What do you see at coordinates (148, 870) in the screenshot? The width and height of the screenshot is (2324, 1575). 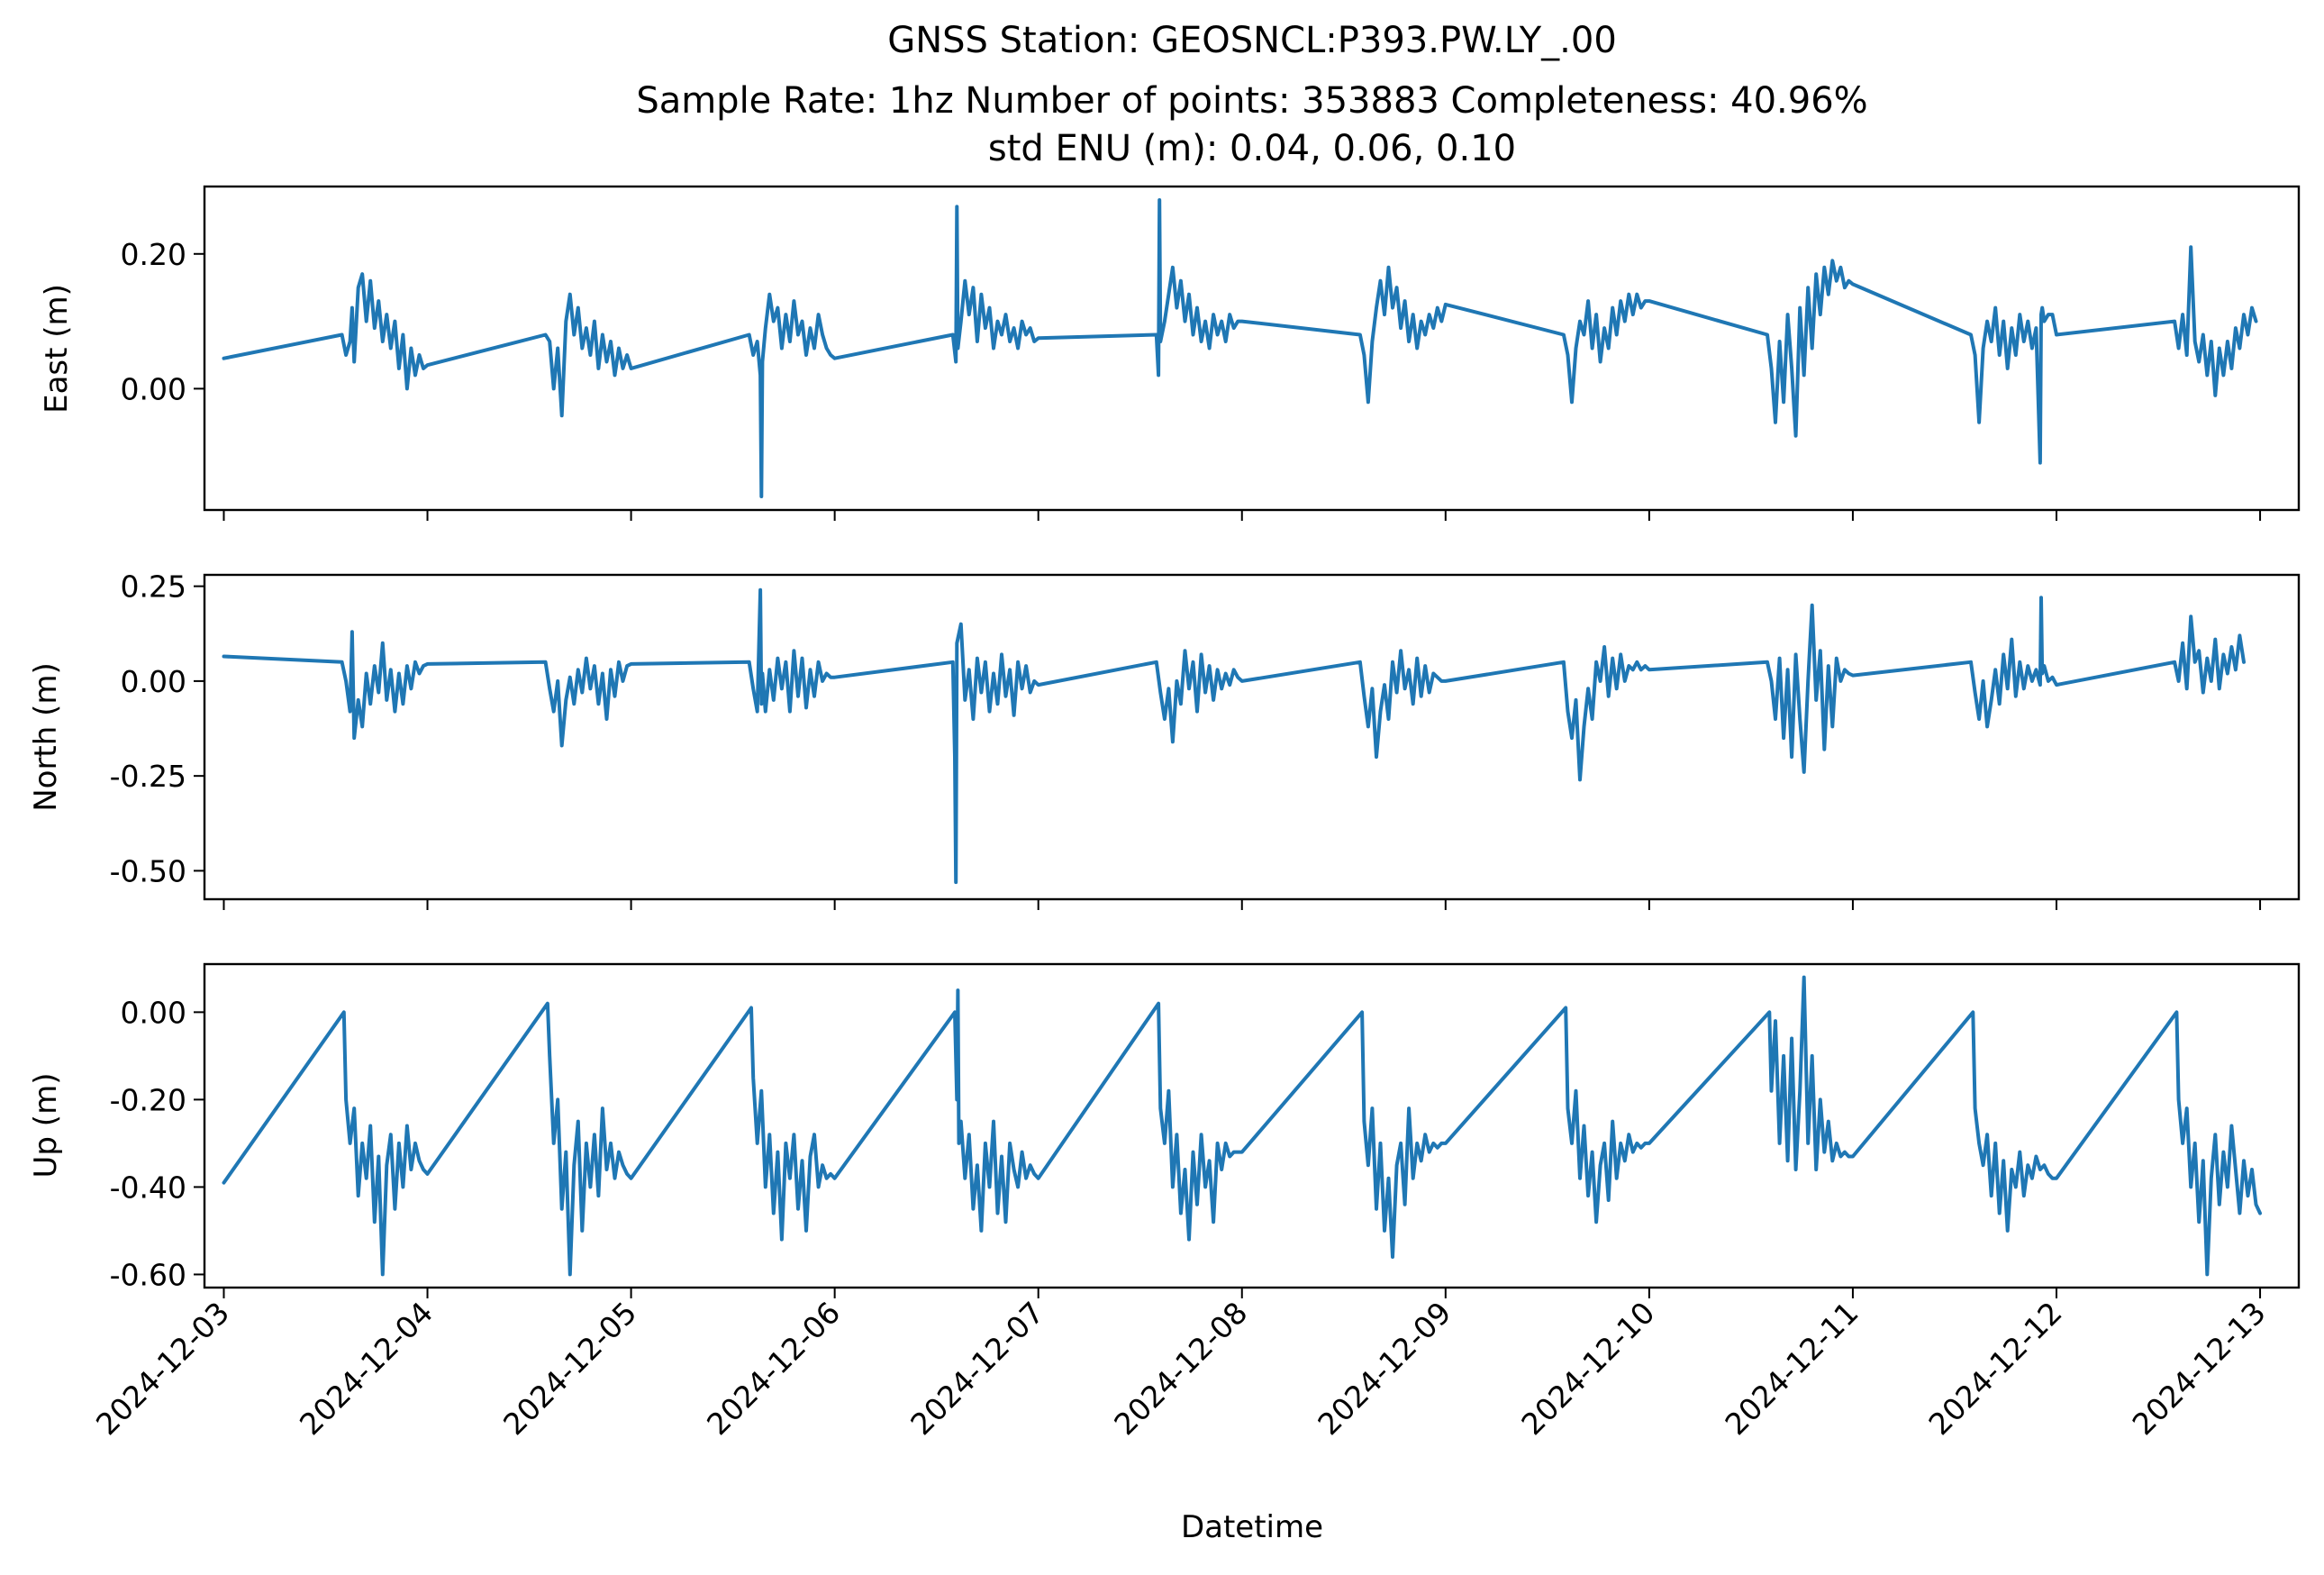 I see `north-y-tick-label: -0.50` at bounding box center [148, 870].